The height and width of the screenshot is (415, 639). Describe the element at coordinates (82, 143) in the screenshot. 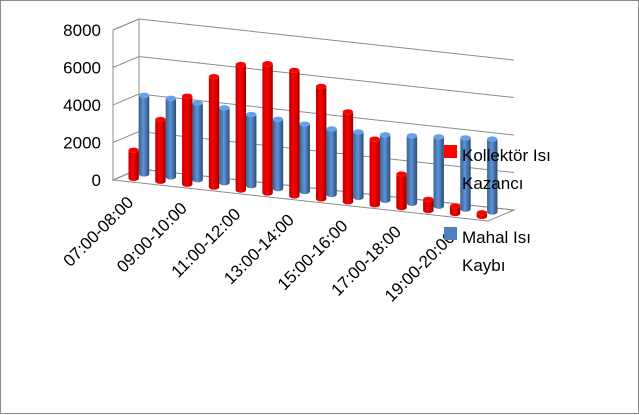

I see `y-tick-label: 2000` at that location.